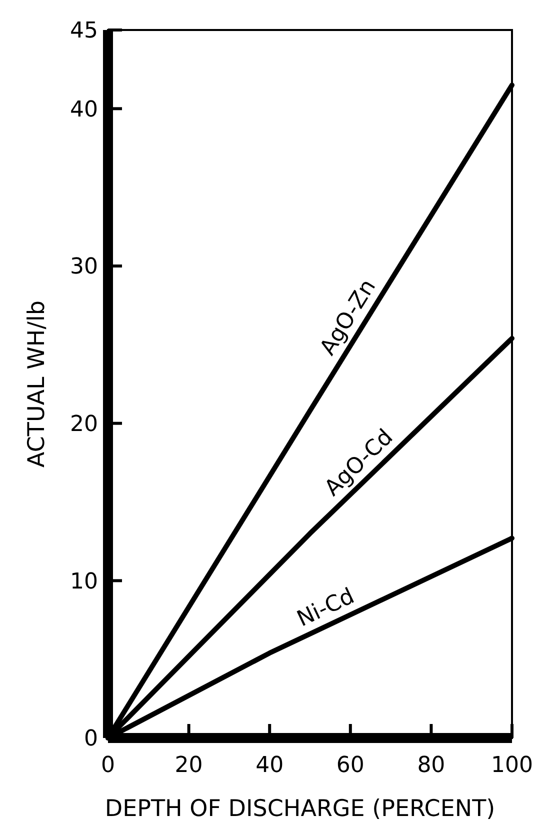  I want to click on y-axis-title: ACTUAL WH/lb, so click(37, 384).